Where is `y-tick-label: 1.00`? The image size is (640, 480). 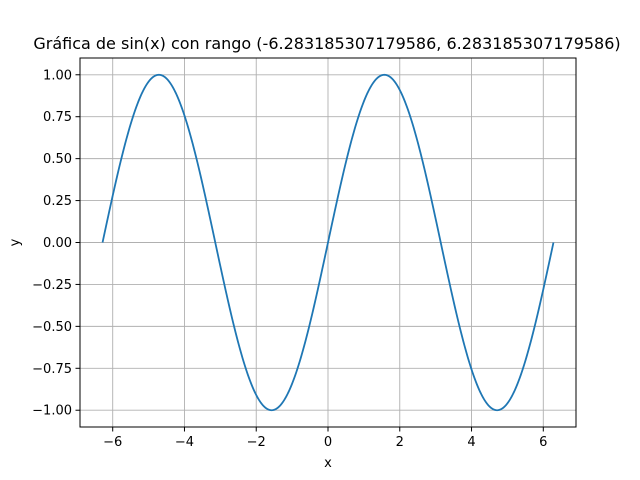 y-tick-label: 1.00 is located at coordinates (57, 75).